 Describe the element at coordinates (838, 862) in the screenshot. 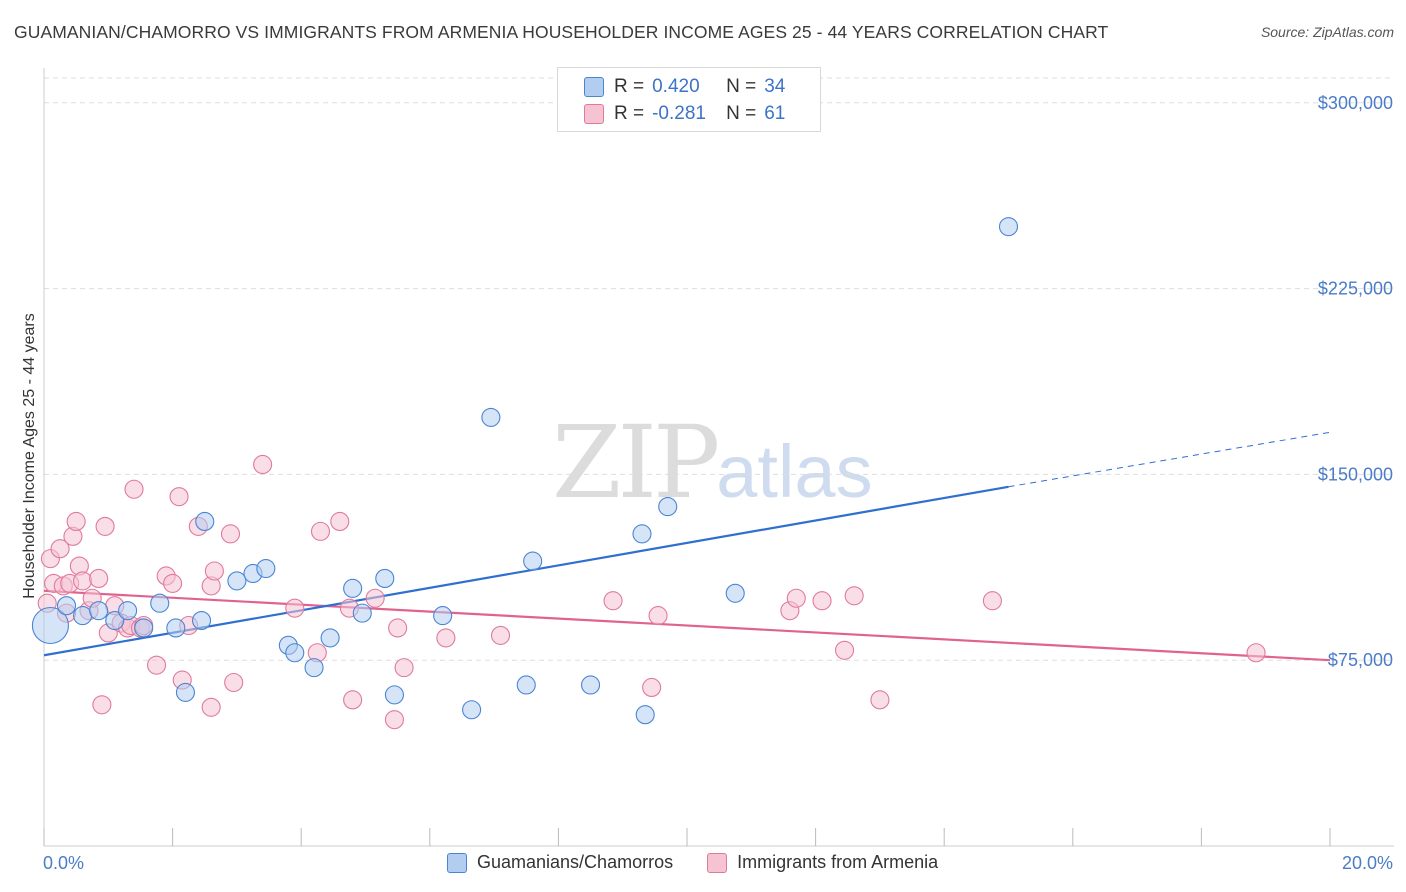

I see `legend-label: Immigrants from Armenia` at that location.